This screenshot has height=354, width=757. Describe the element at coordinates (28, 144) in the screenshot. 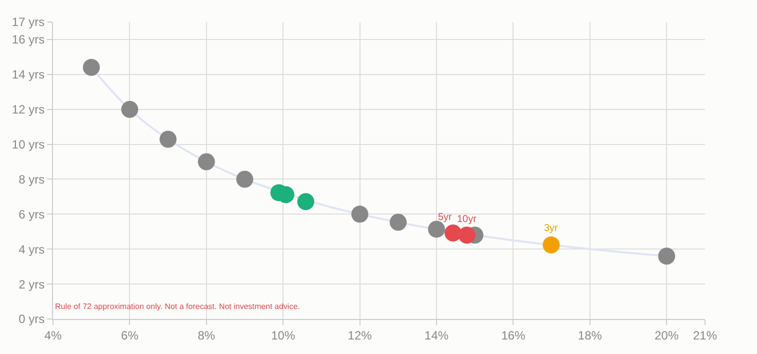

I see `y-tick-label: 10 yrs` at that location.